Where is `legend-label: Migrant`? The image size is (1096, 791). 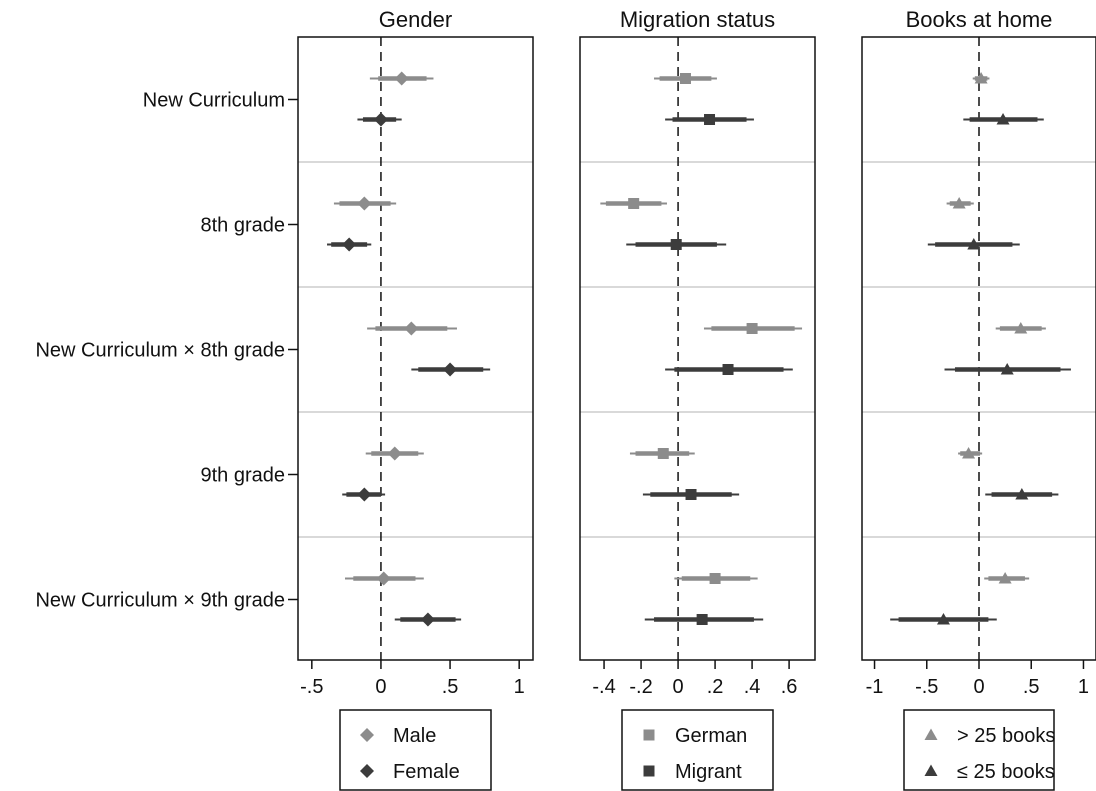 legend-label: Migrant is located at coordinates (708, 772).